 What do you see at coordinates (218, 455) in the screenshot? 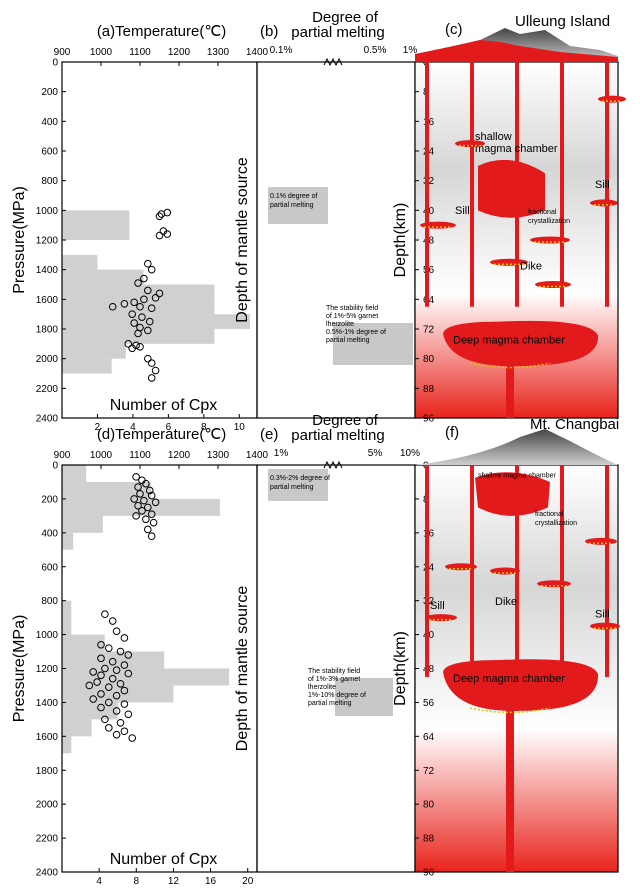
I see `temperature-tick-label: 1300` at bounding box center [218, 455].